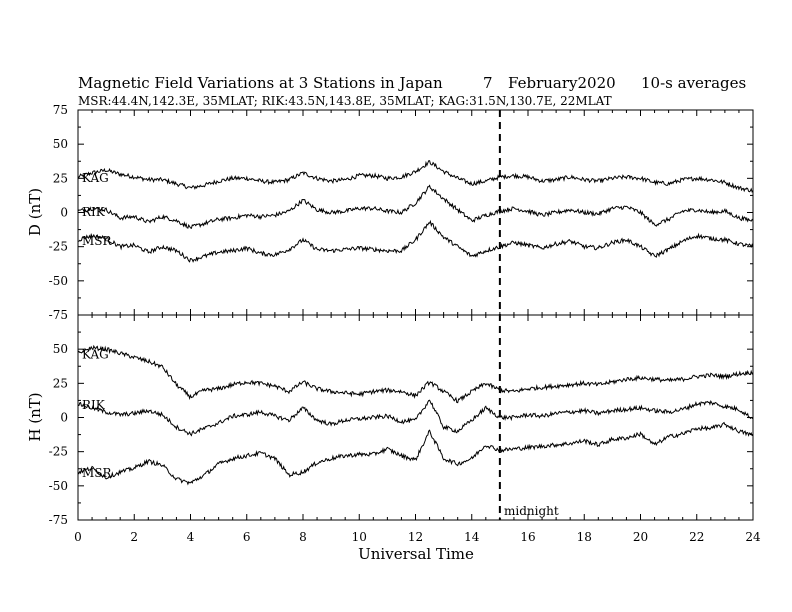 This screenshot has width=792, height=612. What do you see at coordinates (472, 537) in the screenshot?
I see `x-tick-label: 14` at bounding box center [472, 537].